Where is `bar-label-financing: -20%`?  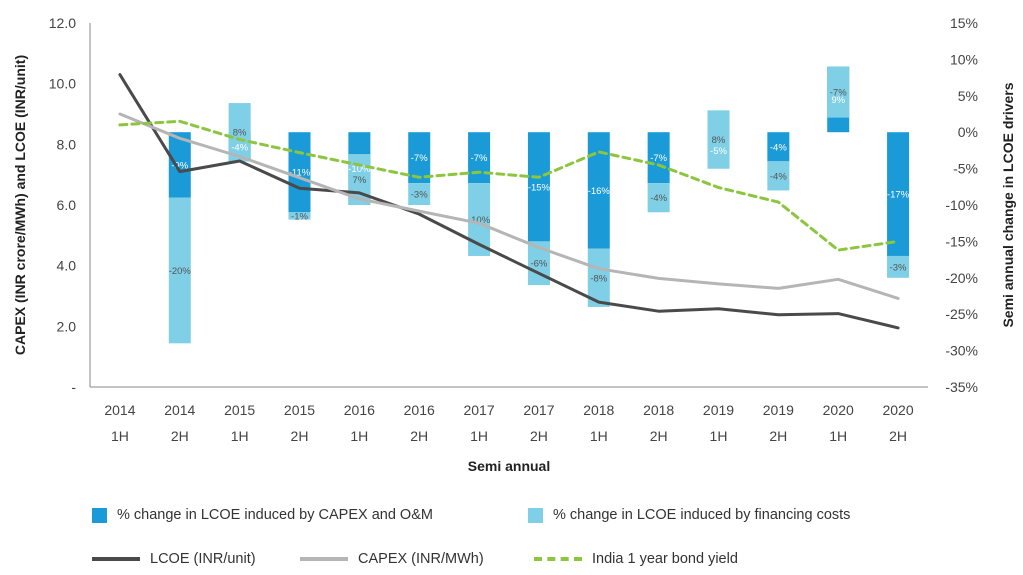 bar-label-financing: -20% is located at coordinates (180, 271).